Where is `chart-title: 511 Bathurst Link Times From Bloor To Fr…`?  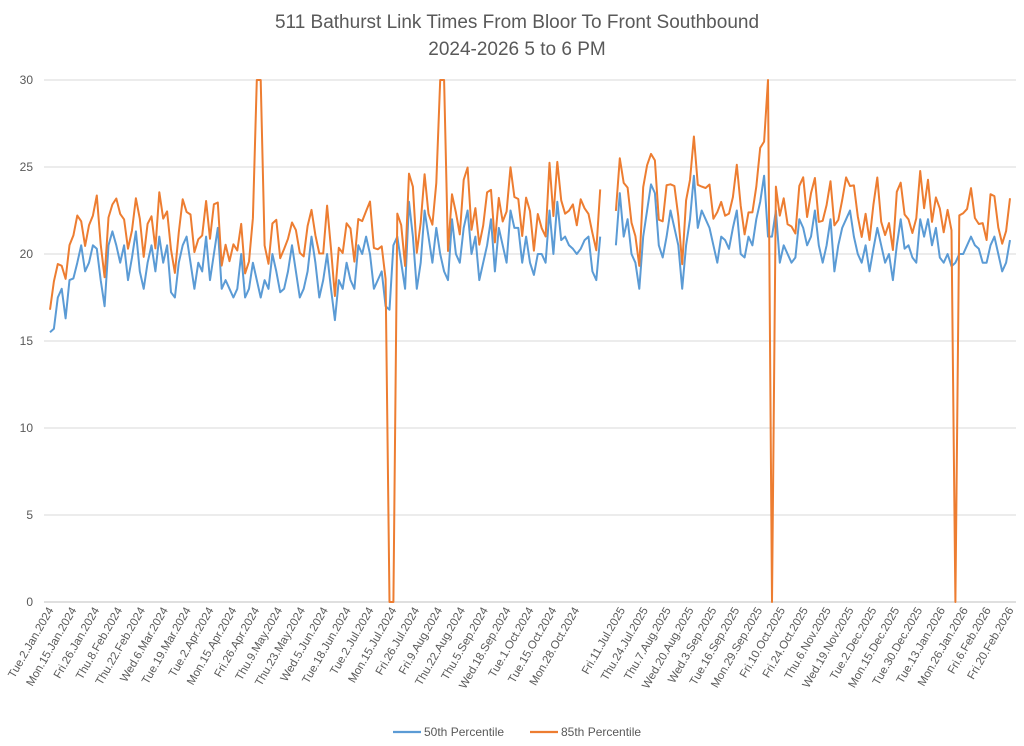
chart-title: 511 Bathurst Link Times From Bloor To Fr… is located at coordinates (517, 22).